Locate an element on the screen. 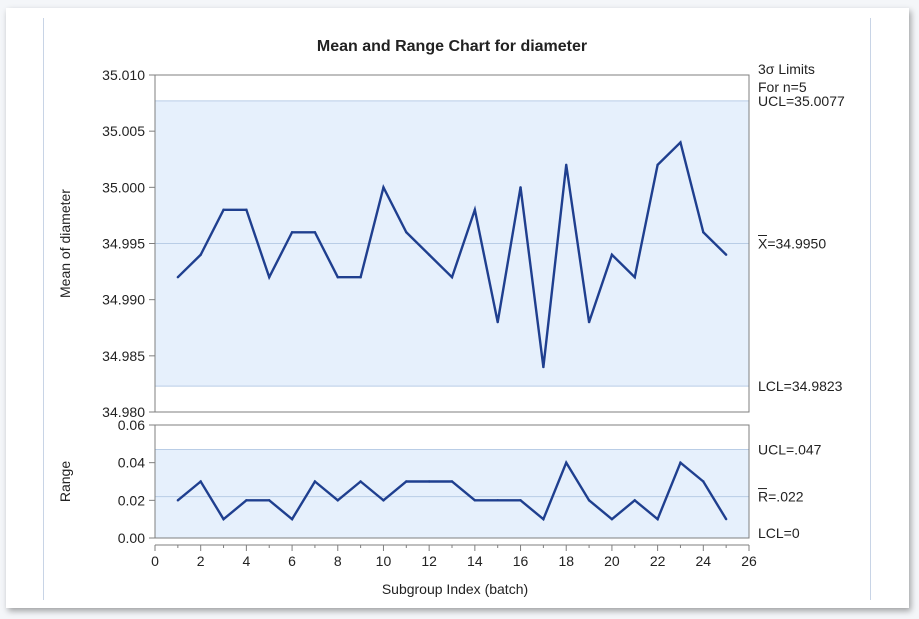 This screenshot has height=619, width=919. range-limit-band is located at coordinates (452, 493).